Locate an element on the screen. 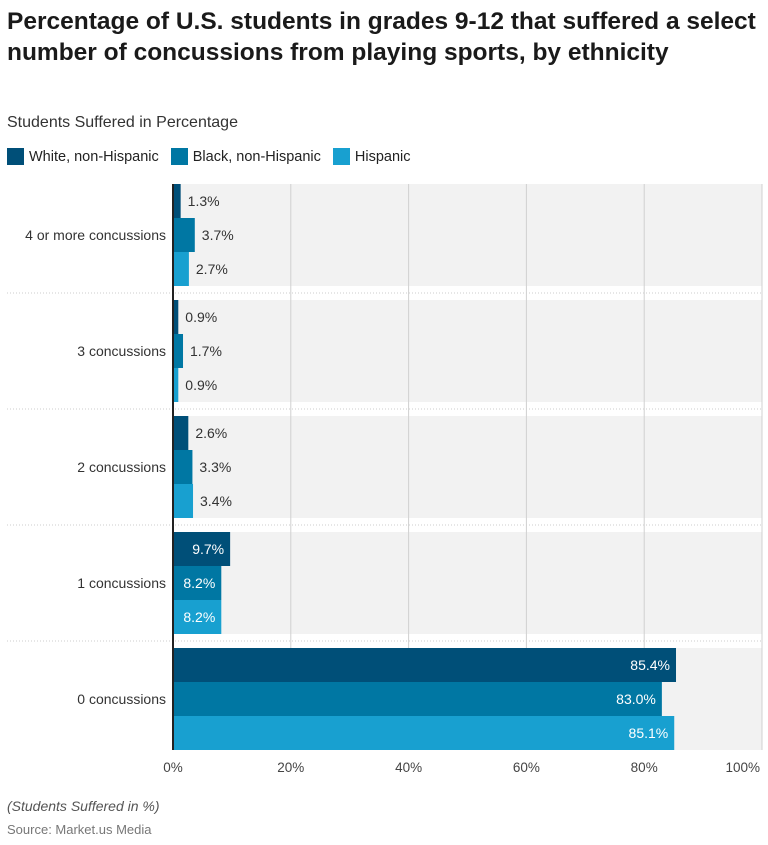 The image size is (768, 845). x-tick-label: 100% is located at coordinates (742, 767).